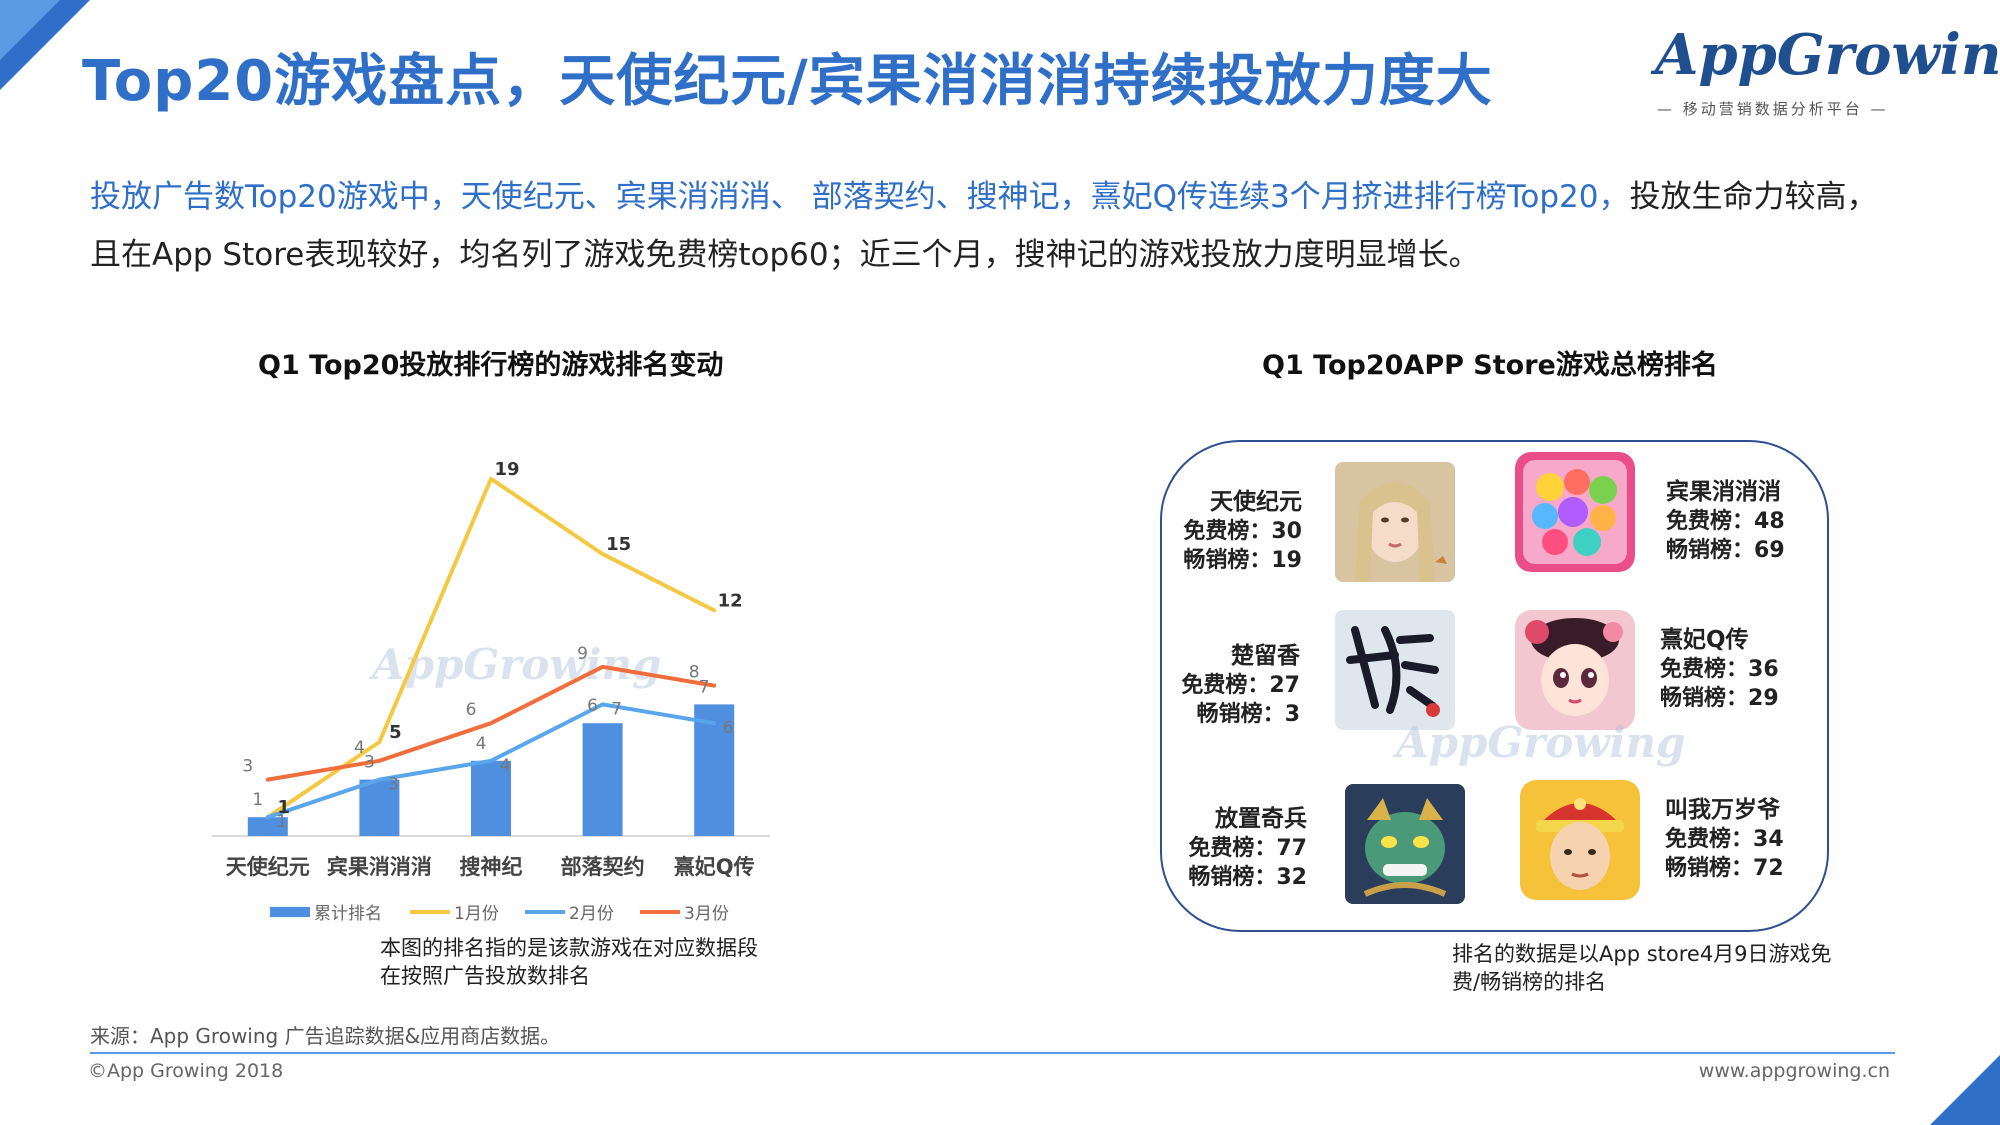  What do you see at coordinates (491, 867) in the screenshot?
I see `x-tick-label-2: 搜神纪` at bounding box center [491, 867].